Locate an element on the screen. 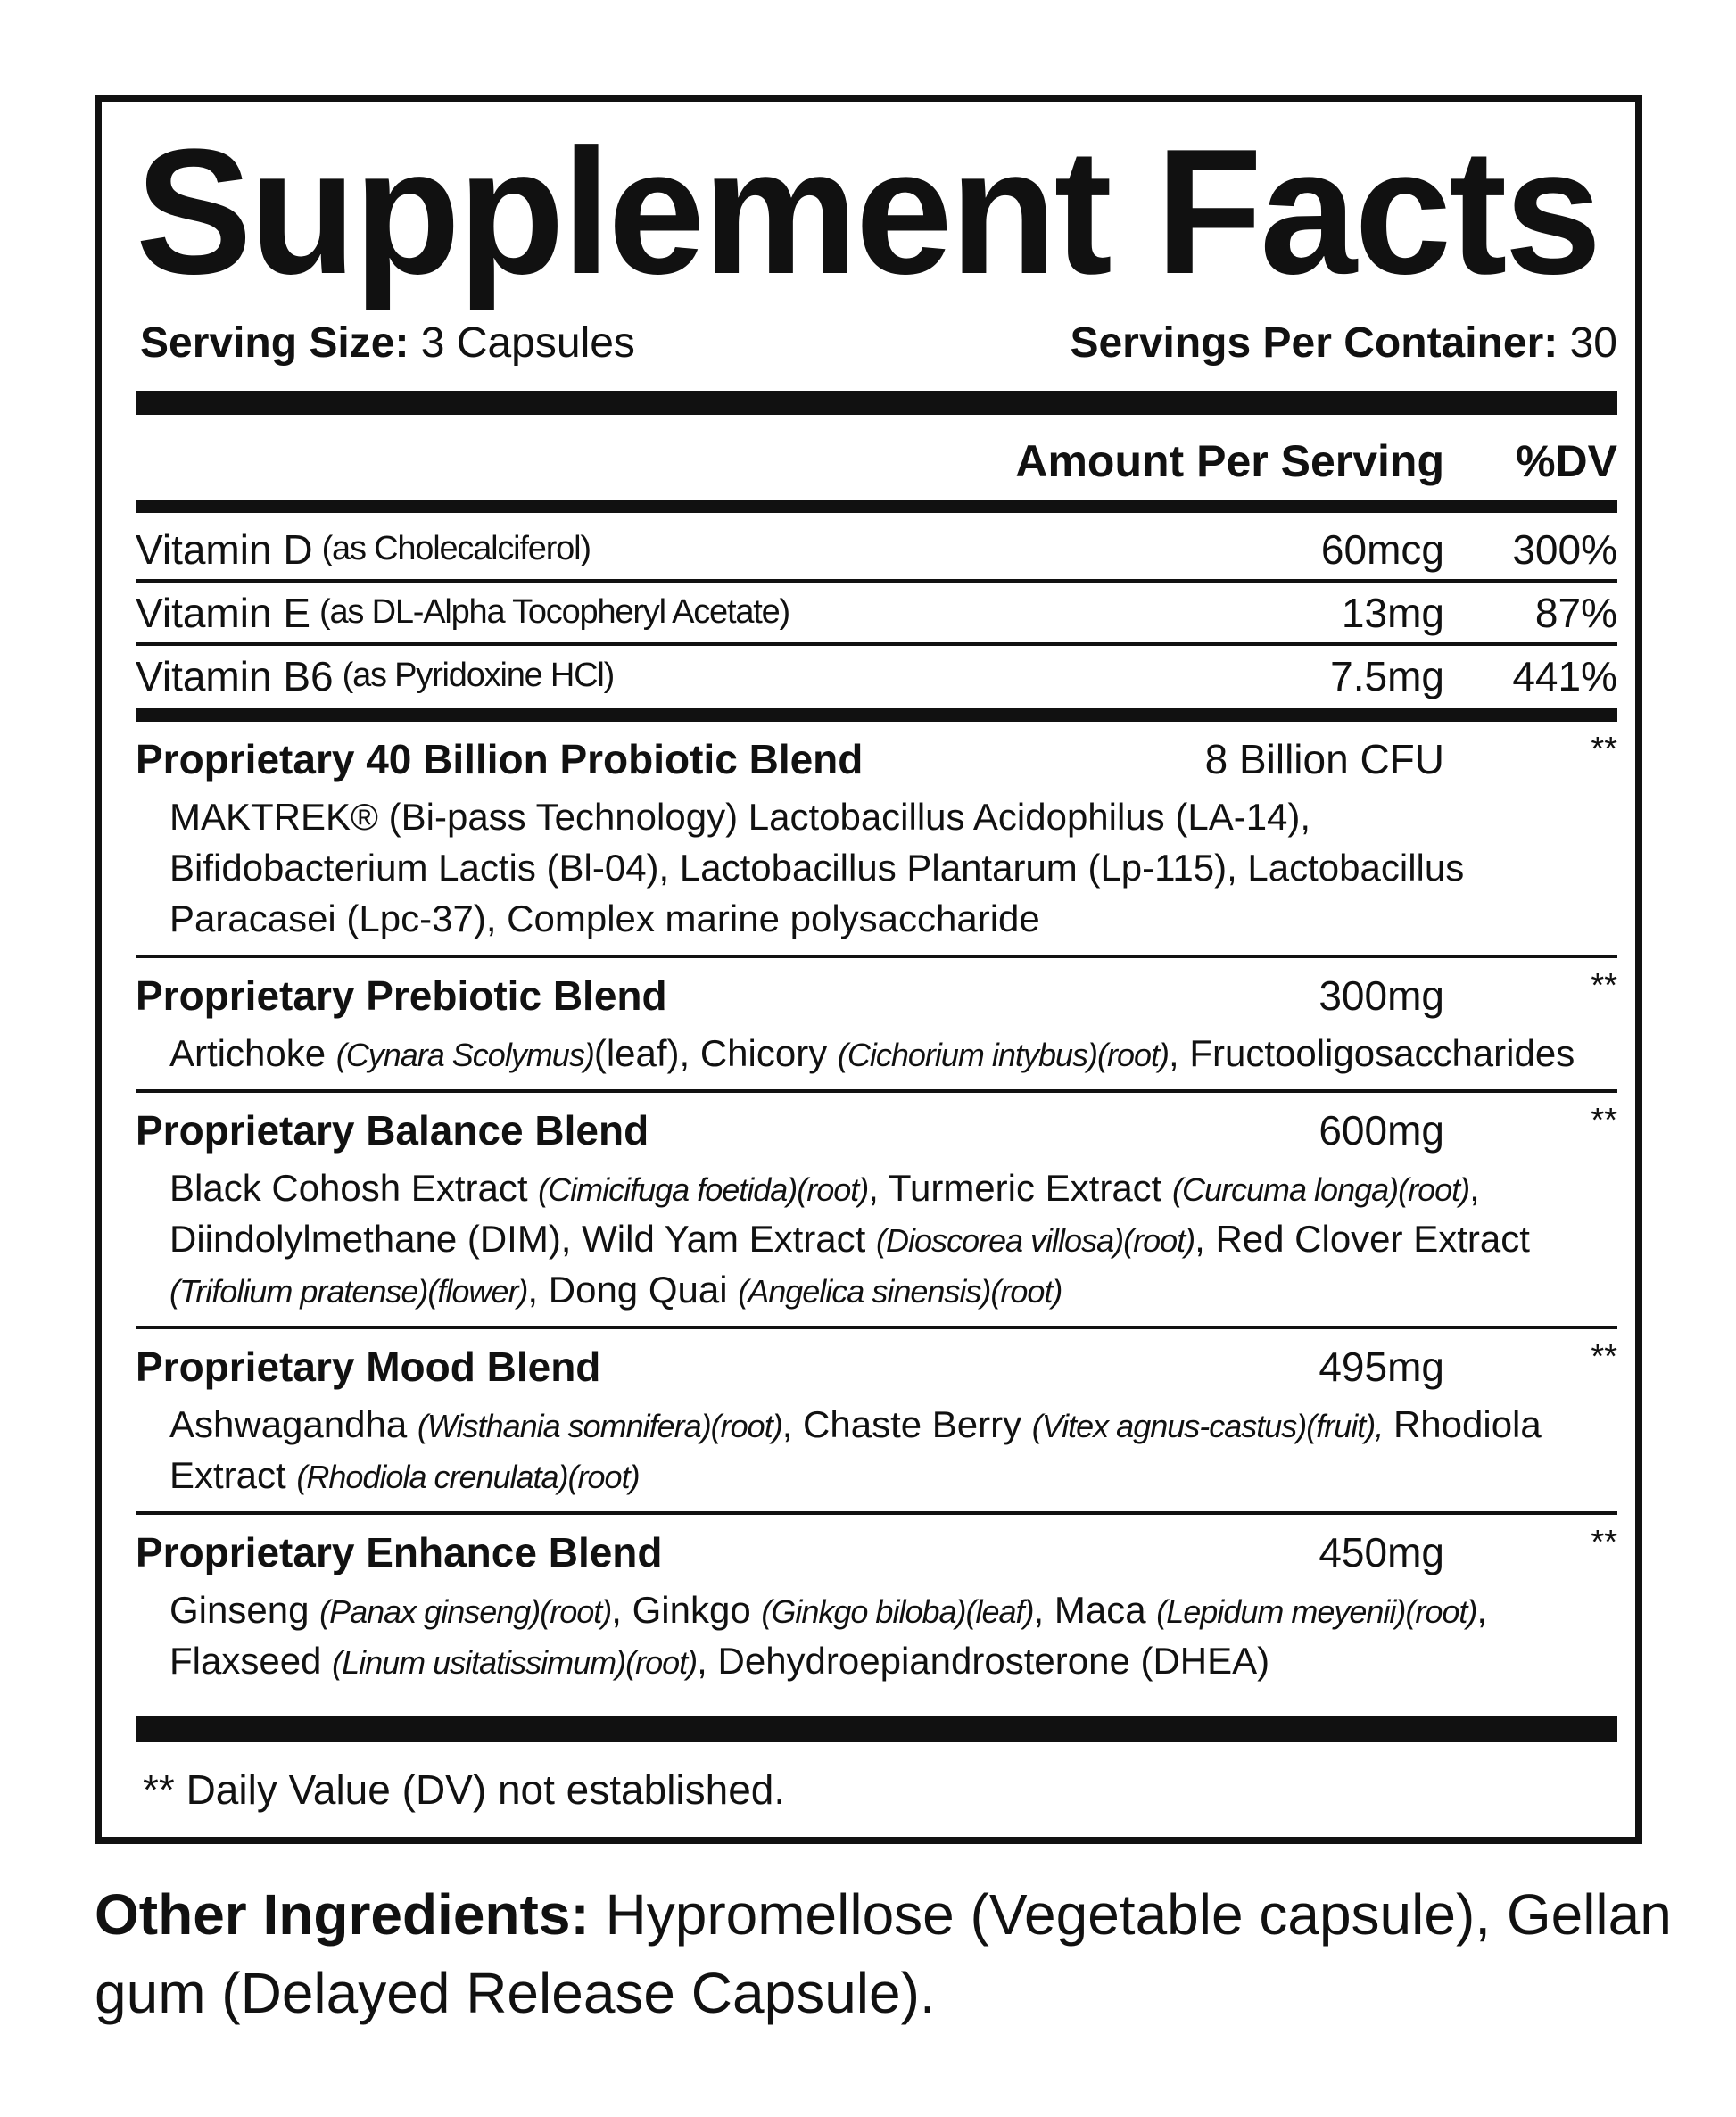  ingredient-text: Ginseng is located at coordinates (244, 1610).